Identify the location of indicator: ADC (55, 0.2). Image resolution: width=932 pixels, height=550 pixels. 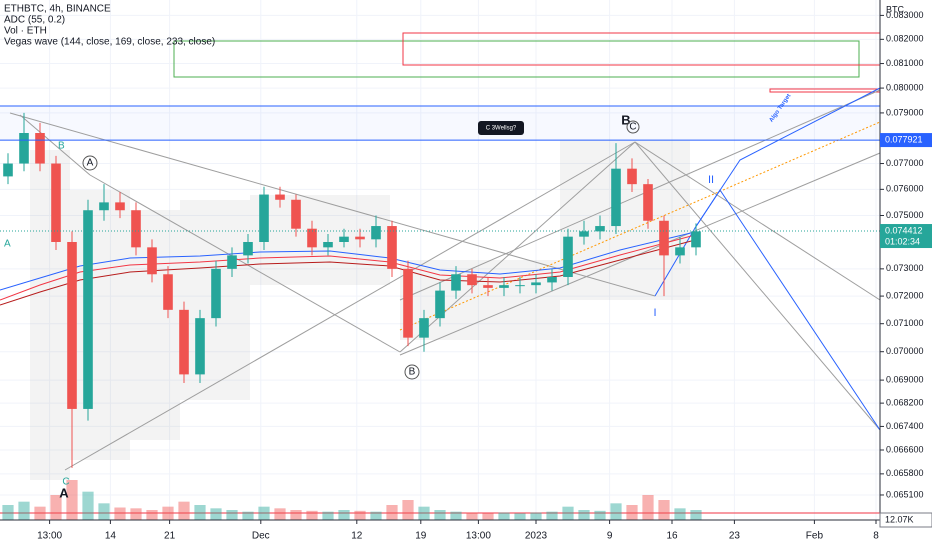
(34, 20).